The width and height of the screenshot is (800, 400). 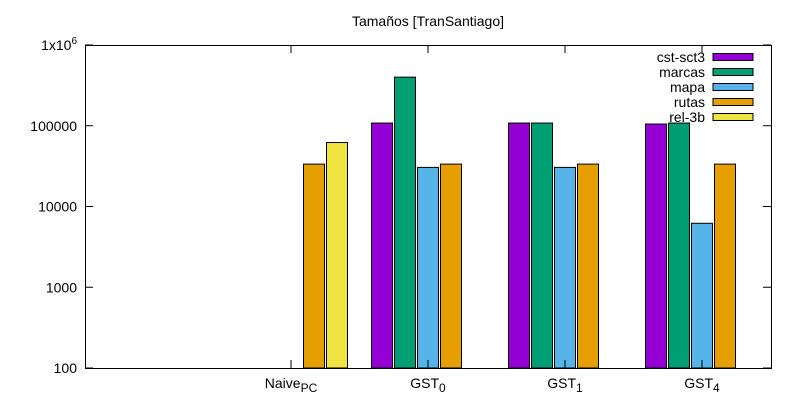 I want to click on bar-rutas-naivepc, so click(x=314, y=266).